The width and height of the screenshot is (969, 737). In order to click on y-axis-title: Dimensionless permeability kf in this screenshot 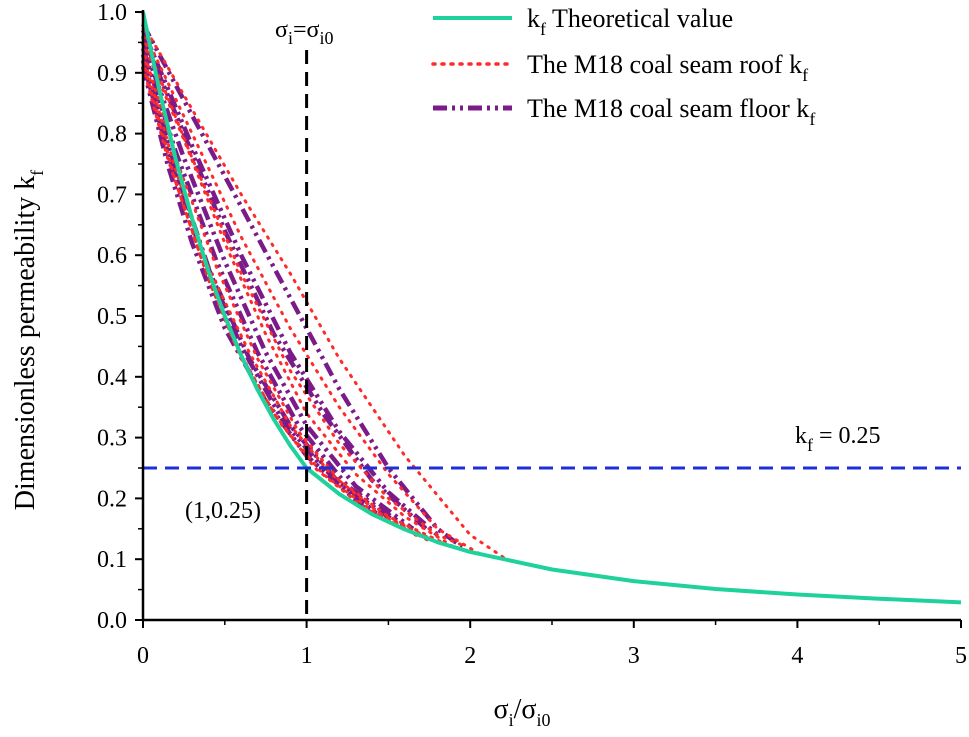, I will do `click(28, 340)`.